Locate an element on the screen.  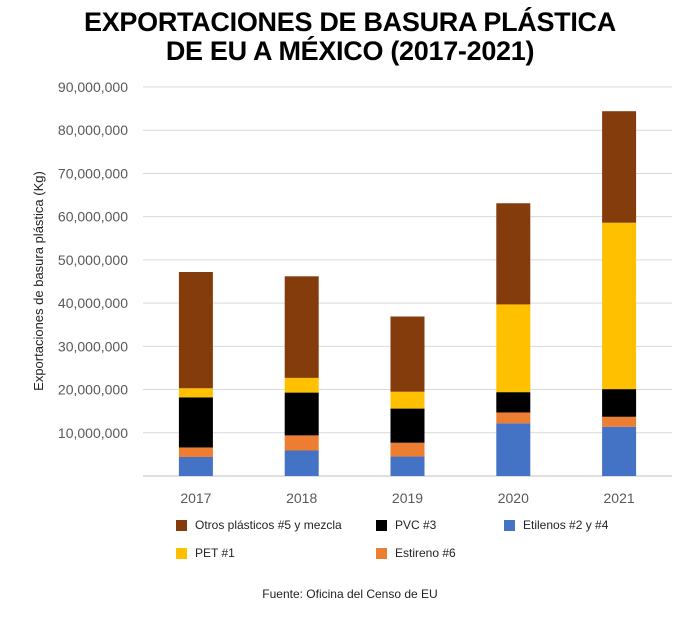
chart-title-line-1: EXPORTACIONES DE BASURA PLÁSTICA is located at coordinates (350, 22).